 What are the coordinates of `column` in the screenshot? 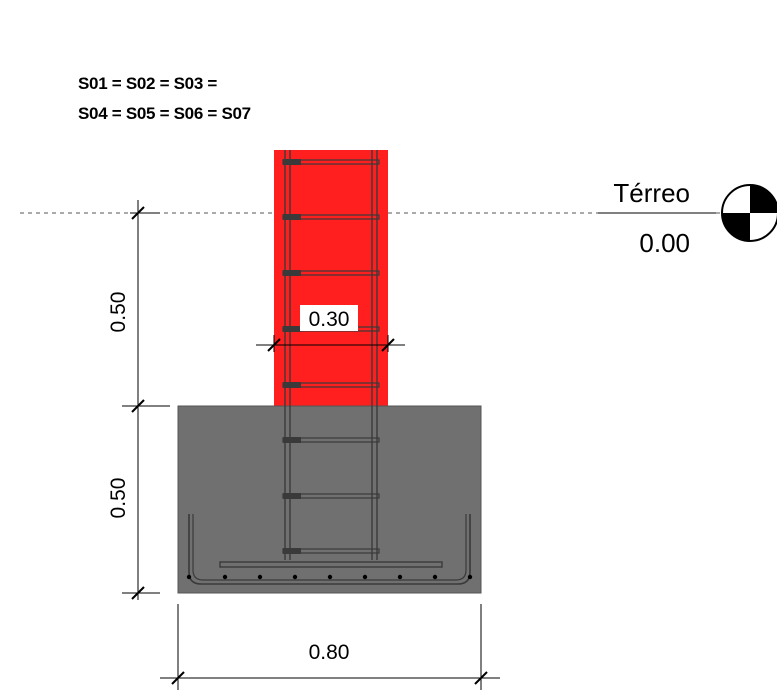 It's located at (331, 278).